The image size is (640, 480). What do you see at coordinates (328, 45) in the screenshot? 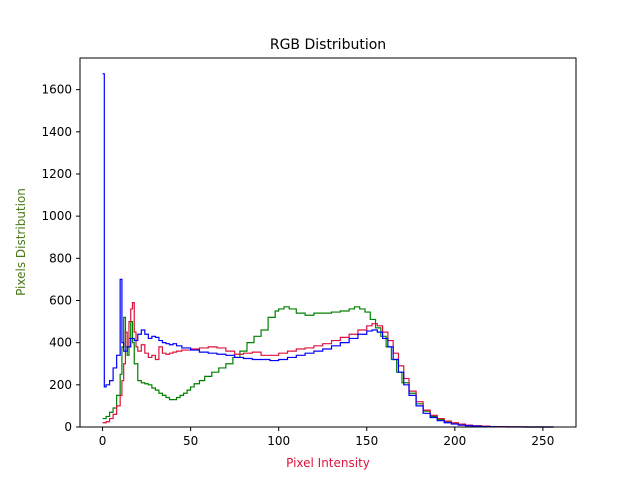
I see `chart-title: RGB Distribution` at bounding box center [328, 45].